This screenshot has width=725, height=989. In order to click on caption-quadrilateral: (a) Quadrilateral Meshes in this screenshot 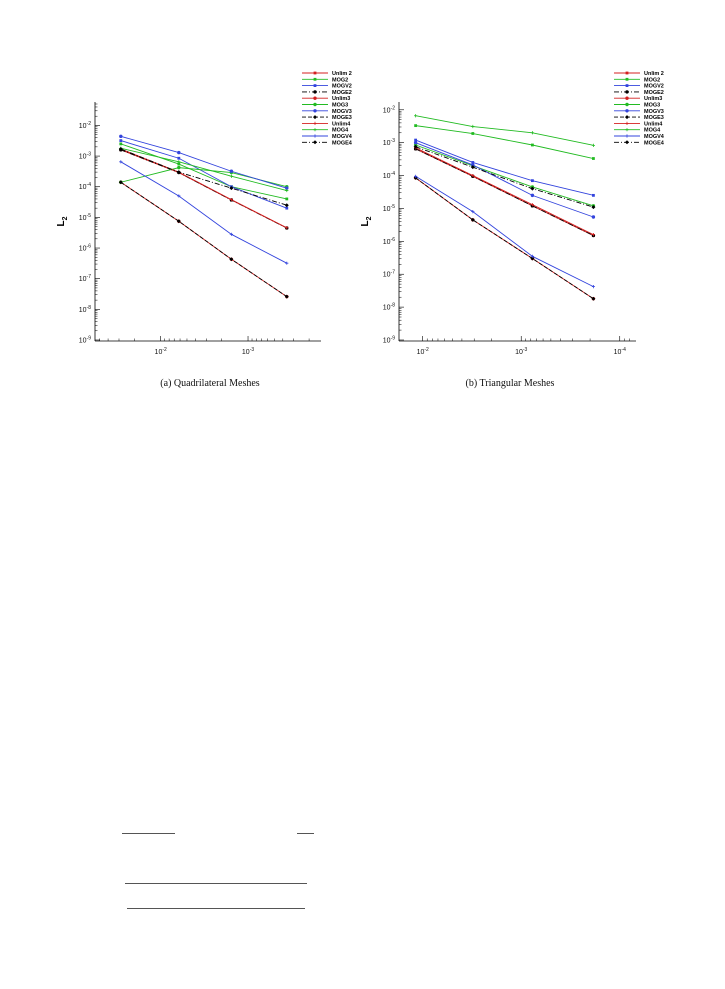, I will do `click(210, 383)`.